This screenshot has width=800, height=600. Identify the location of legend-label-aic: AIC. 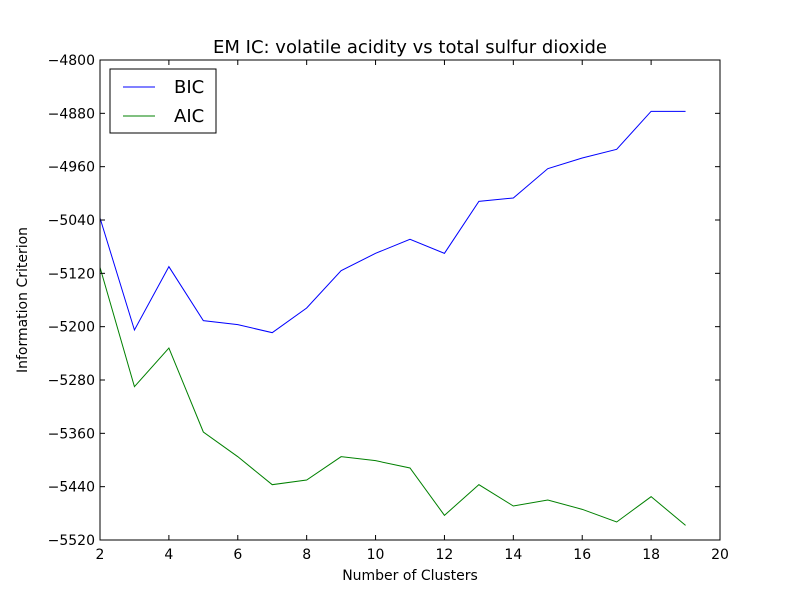
(189, 116).